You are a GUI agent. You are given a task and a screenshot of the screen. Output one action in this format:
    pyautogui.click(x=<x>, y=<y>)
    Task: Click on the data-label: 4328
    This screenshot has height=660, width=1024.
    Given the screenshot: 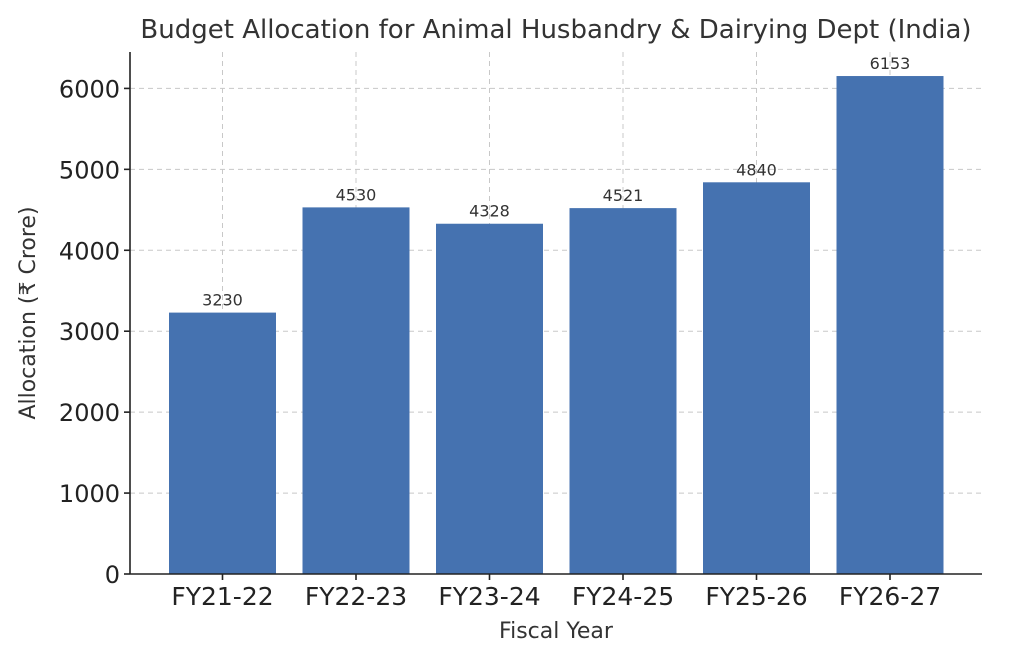 What is the action you would take?
    pyautogui.click(x=489, y=211)
    